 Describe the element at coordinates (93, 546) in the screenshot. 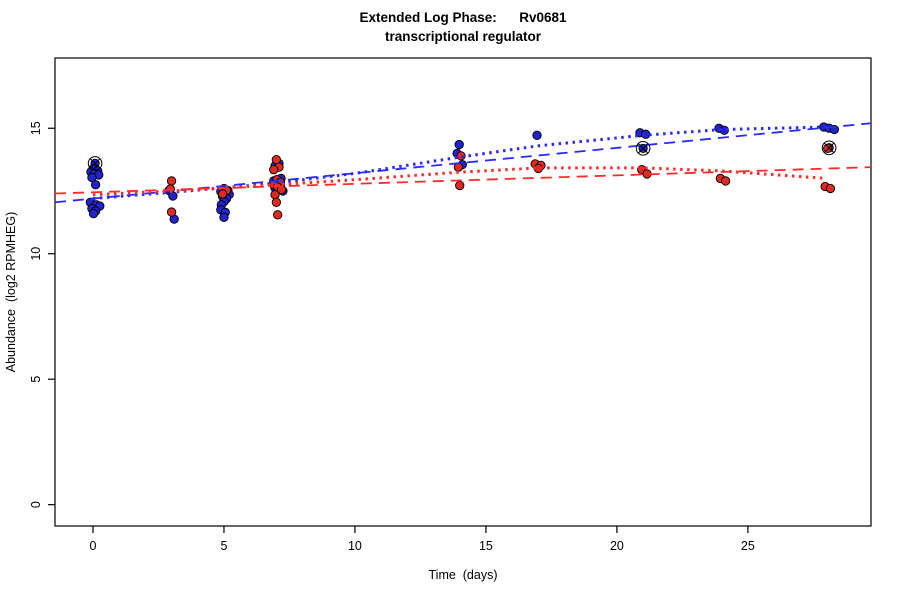

I see `x-tick-label: 0` at that location.